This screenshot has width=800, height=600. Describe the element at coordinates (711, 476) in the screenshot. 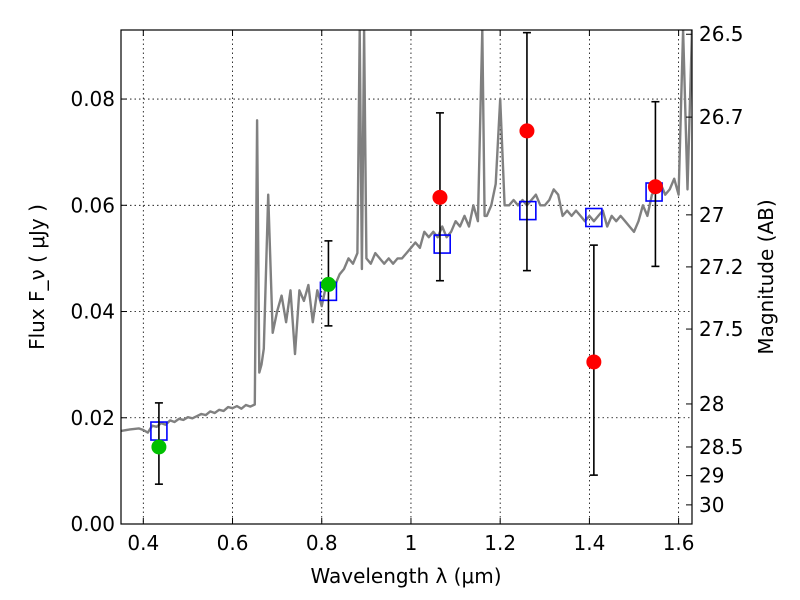

I see `y2-tick-label: 29` at that location.